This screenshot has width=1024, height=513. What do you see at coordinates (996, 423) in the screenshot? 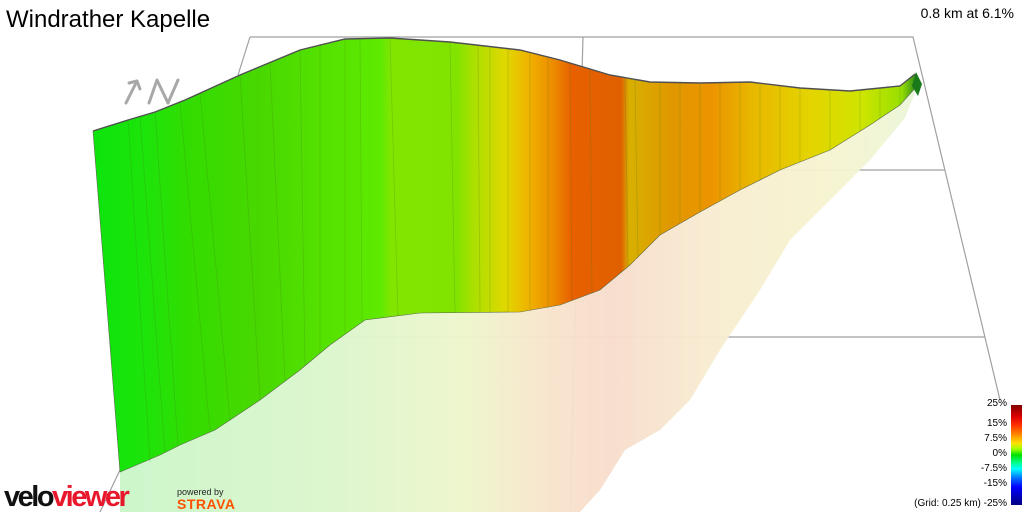
I see `legend-label-15: 15%` at bounding box center [996, 423].